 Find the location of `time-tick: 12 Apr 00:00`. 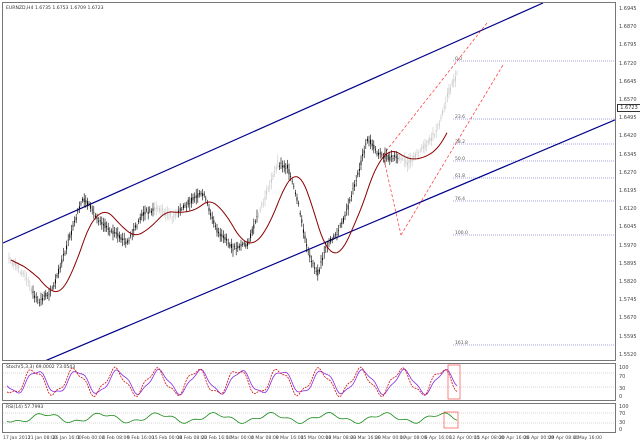

time-tick: 12 Apr 00:00 is located at coordinates (464, 438).